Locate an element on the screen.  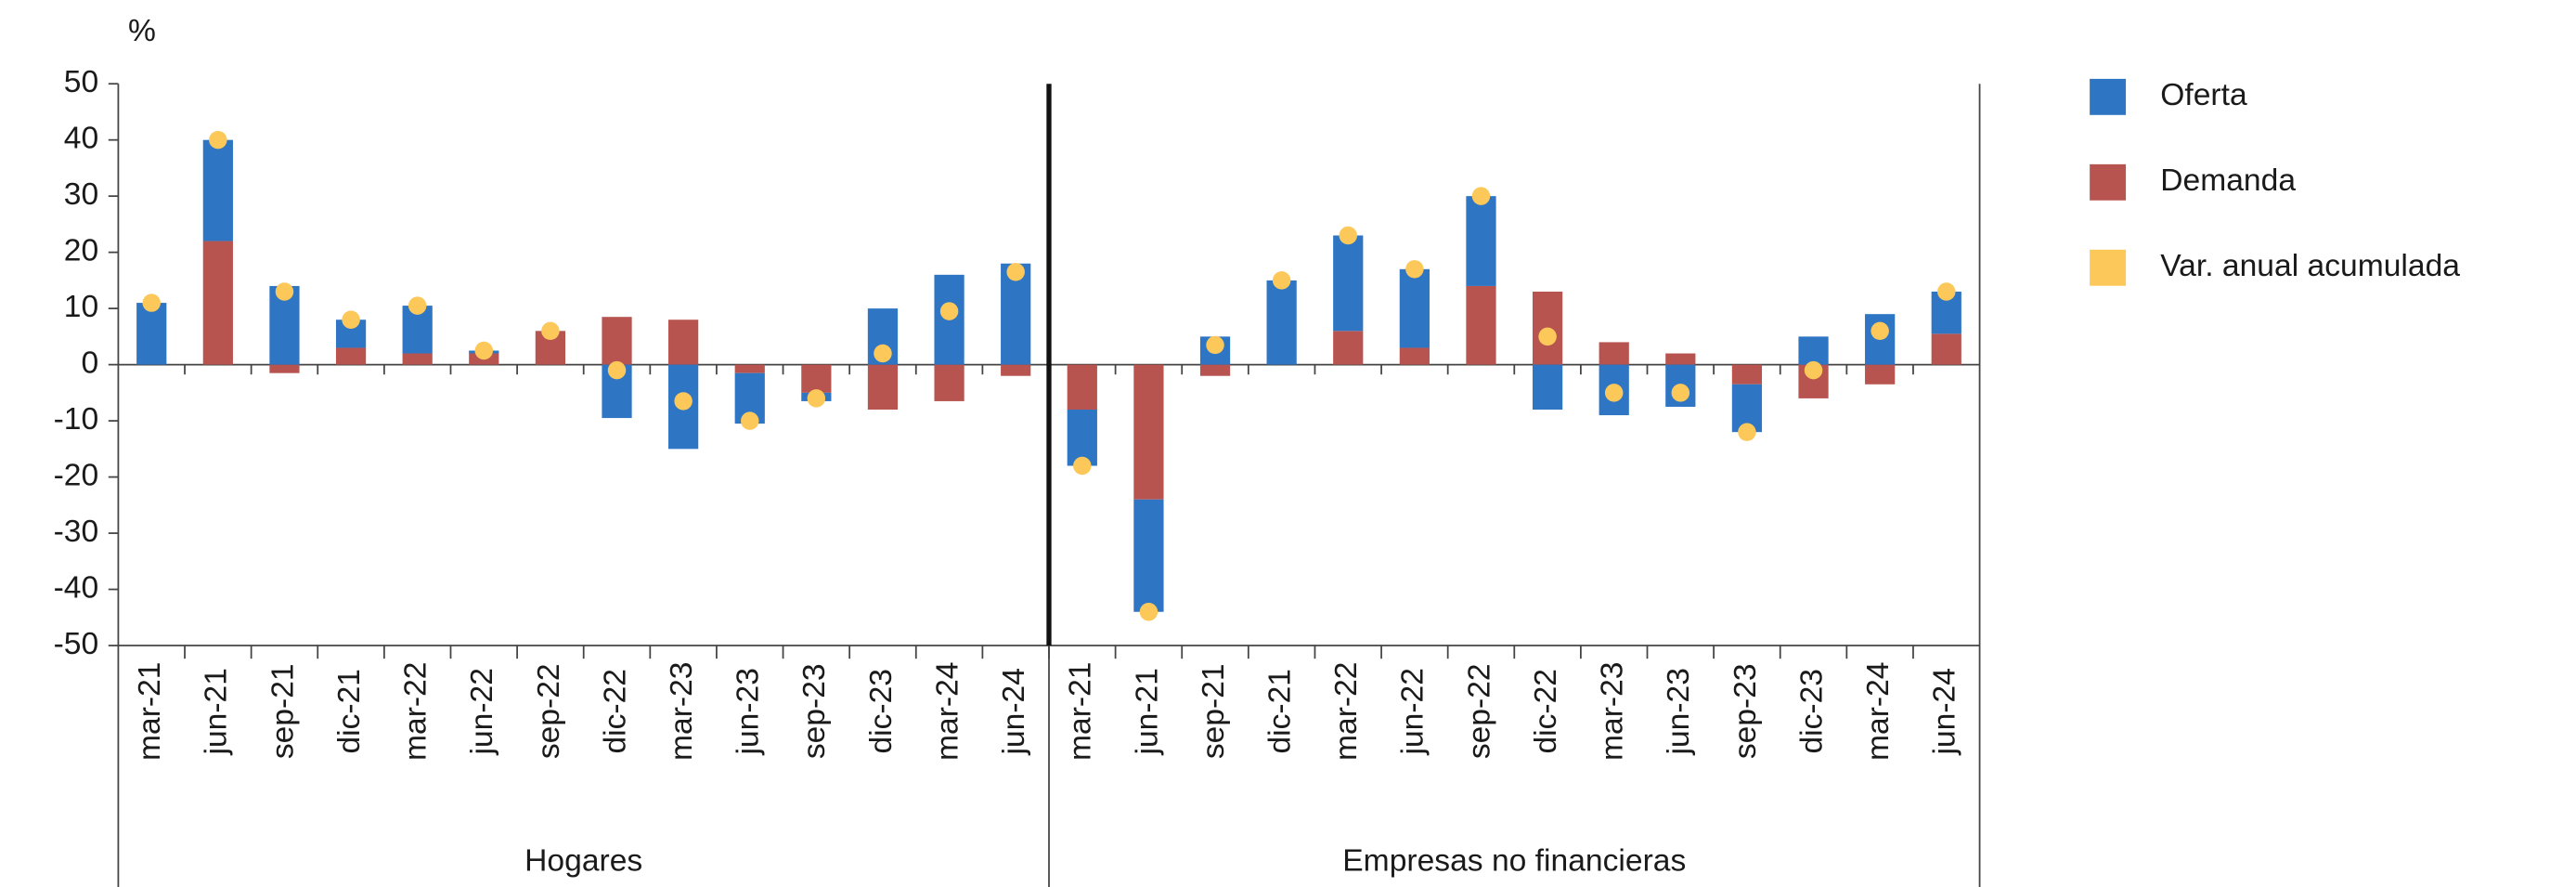
y-tick-label: -30 is located at coordinates (76, 532).